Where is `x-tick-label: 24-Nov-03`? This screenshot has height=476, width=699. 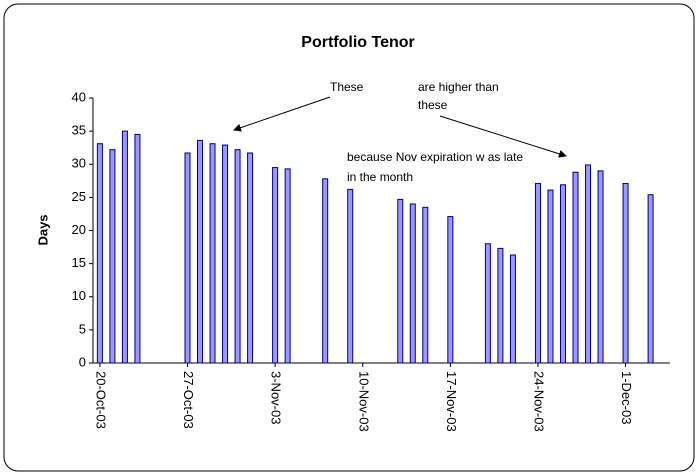
x-tick-label: 24-Nov-03 is located at coordinates (539, 401).